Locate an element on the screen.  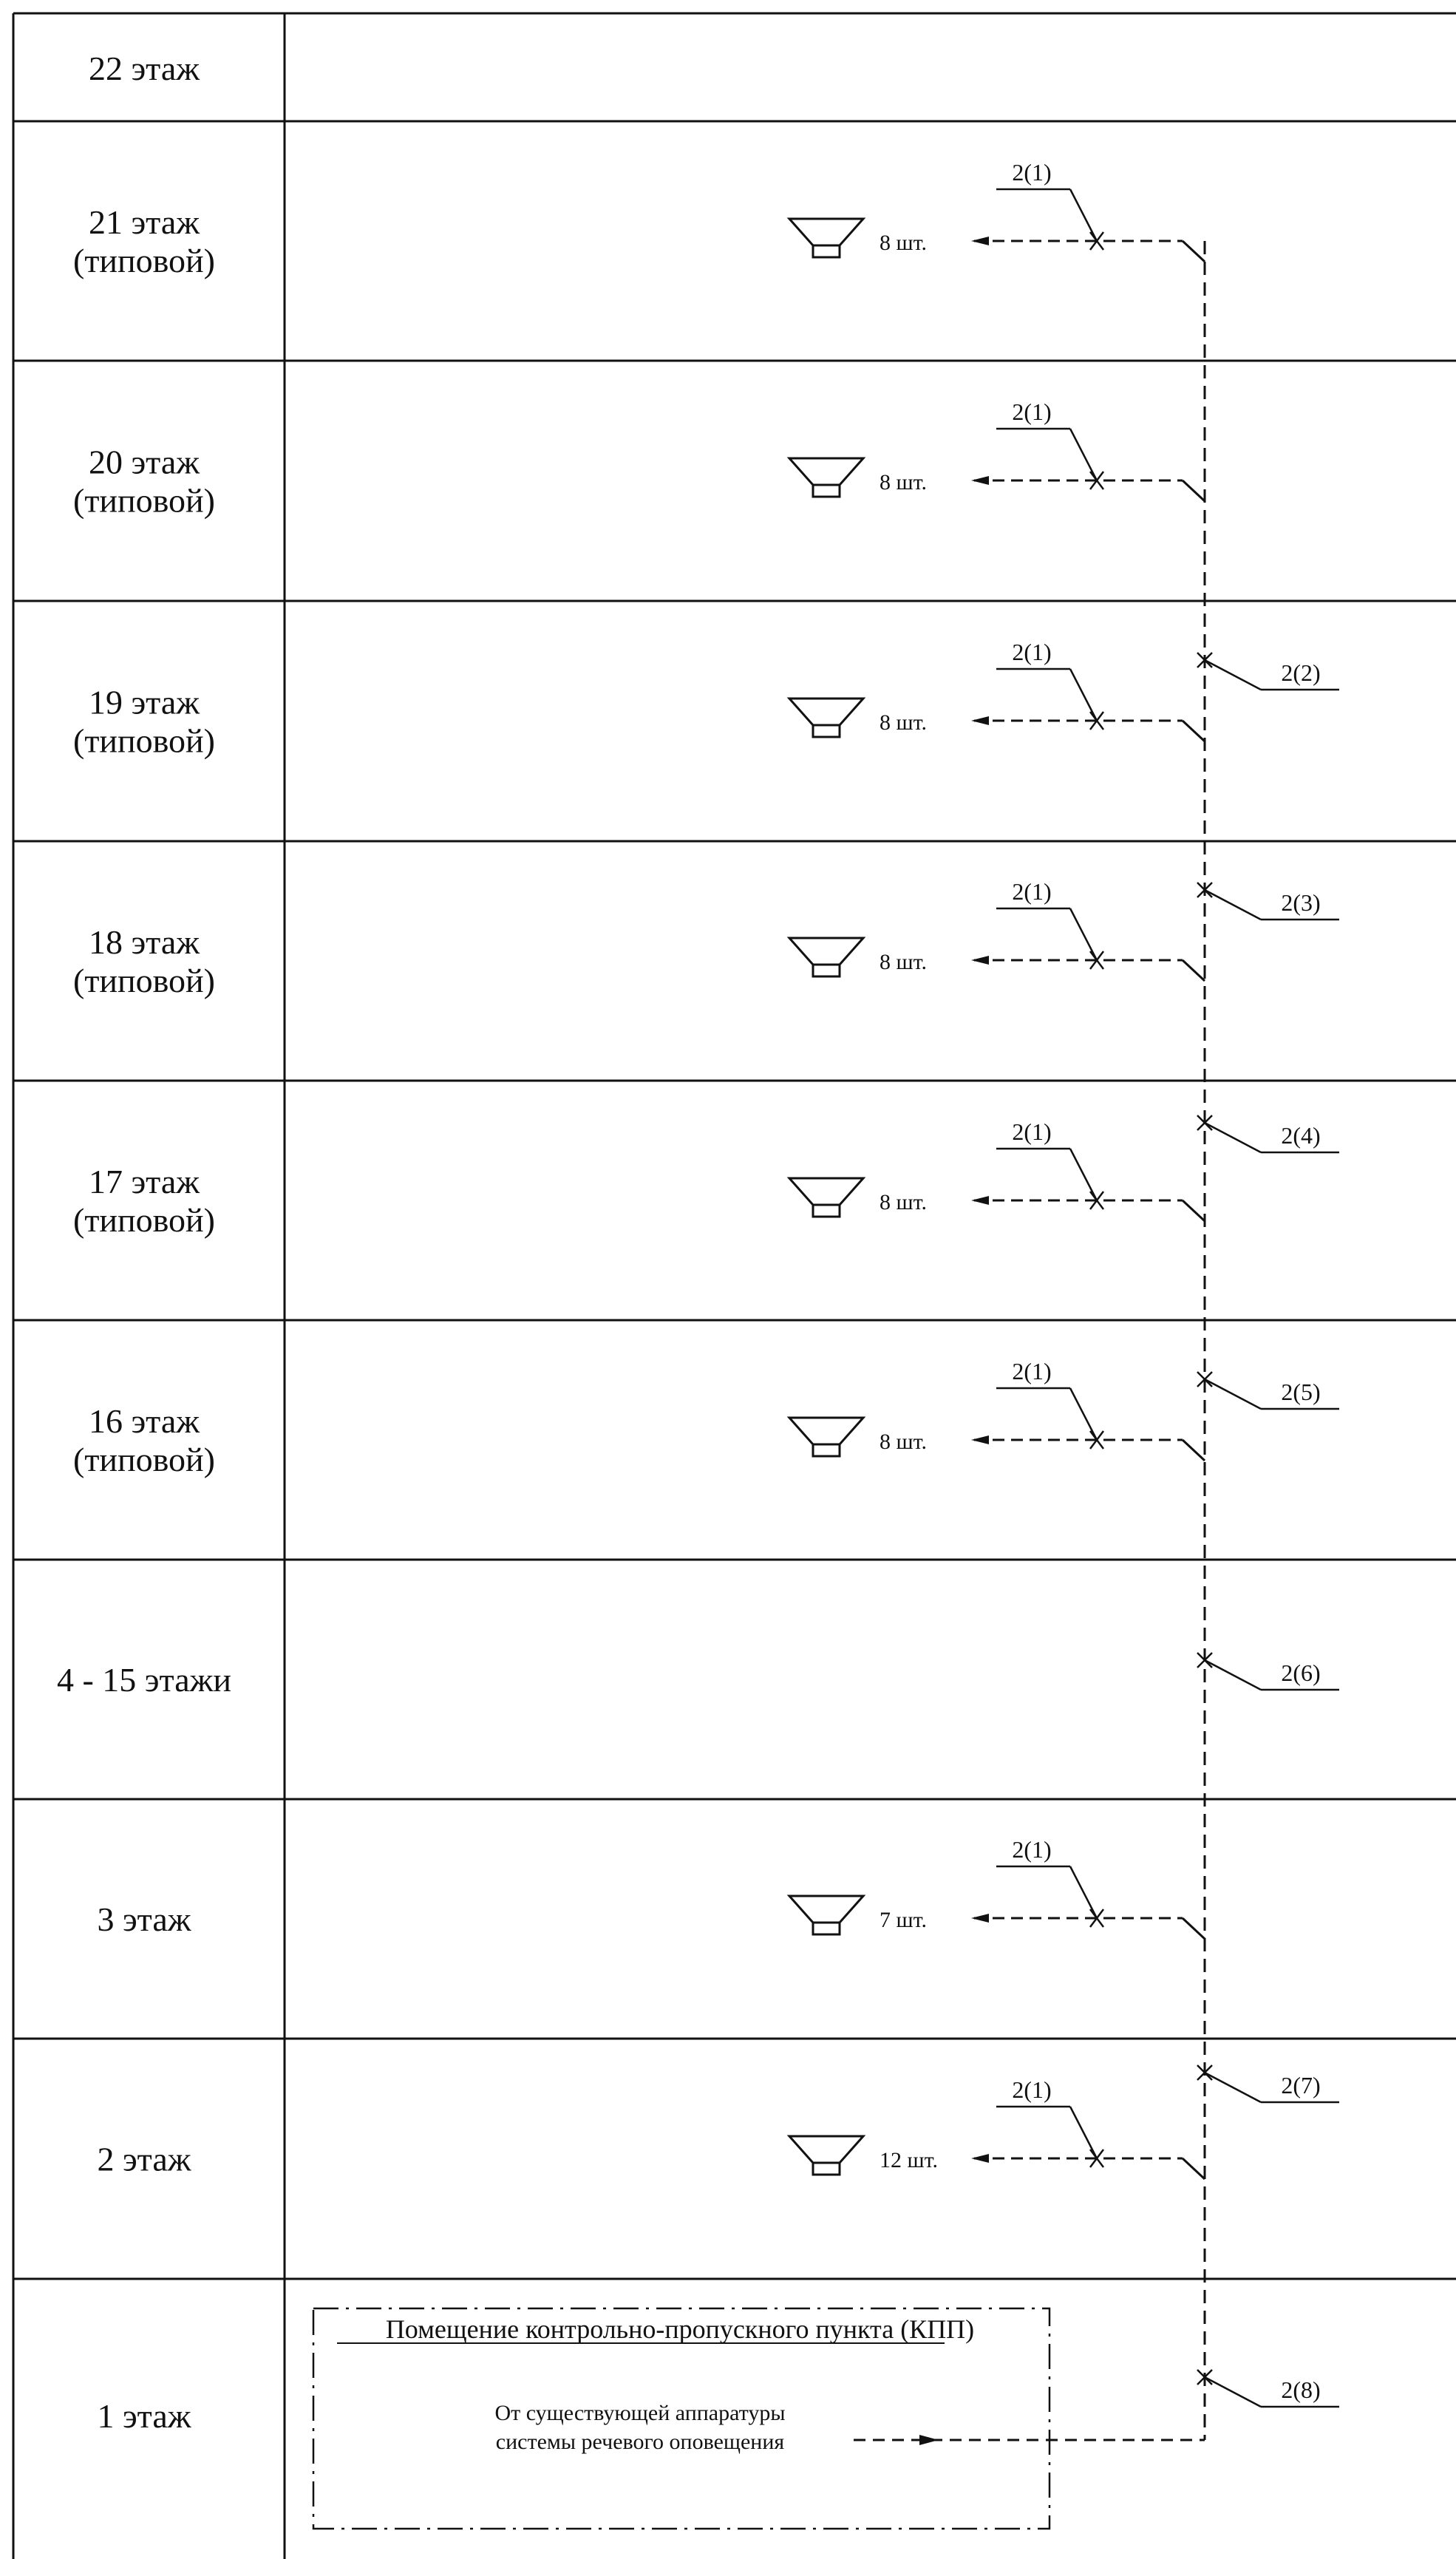
riser-tag: 2(8) is located at coordinates (1268, 2388).